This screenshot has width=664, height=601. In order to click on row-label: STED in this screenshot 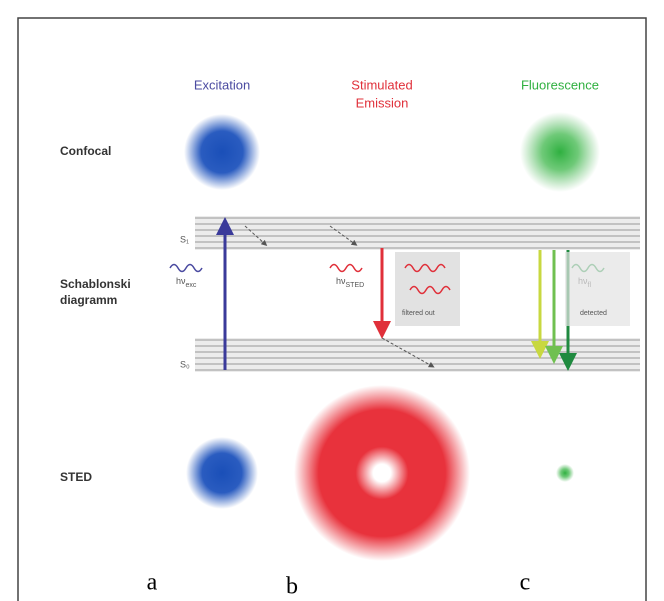, I will do `click(76, 477)`.